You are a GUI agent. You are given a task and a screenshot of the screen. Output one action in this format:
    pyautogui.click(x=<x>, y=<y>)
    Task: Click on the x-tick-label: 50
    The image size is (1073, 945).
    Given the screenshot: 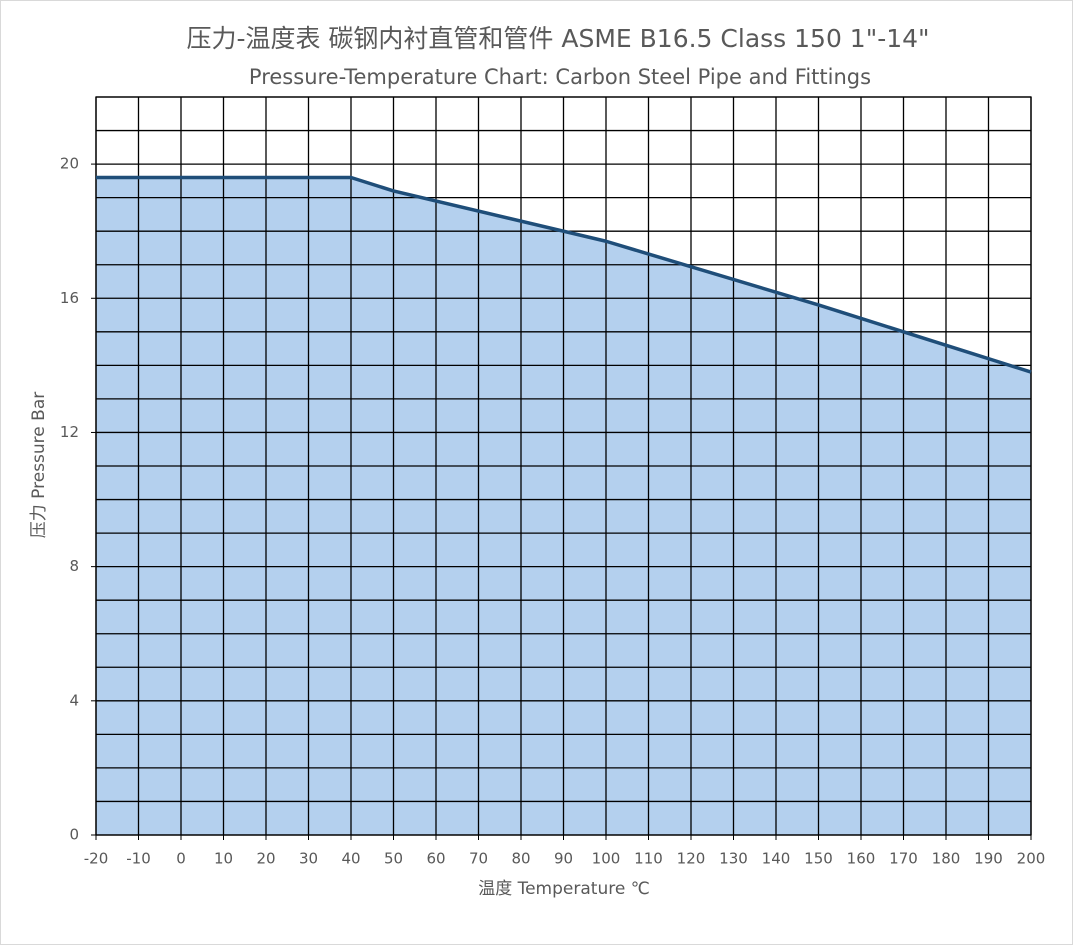 What is the action you would take?
    pyautogui.click(x=393, y=859)
    